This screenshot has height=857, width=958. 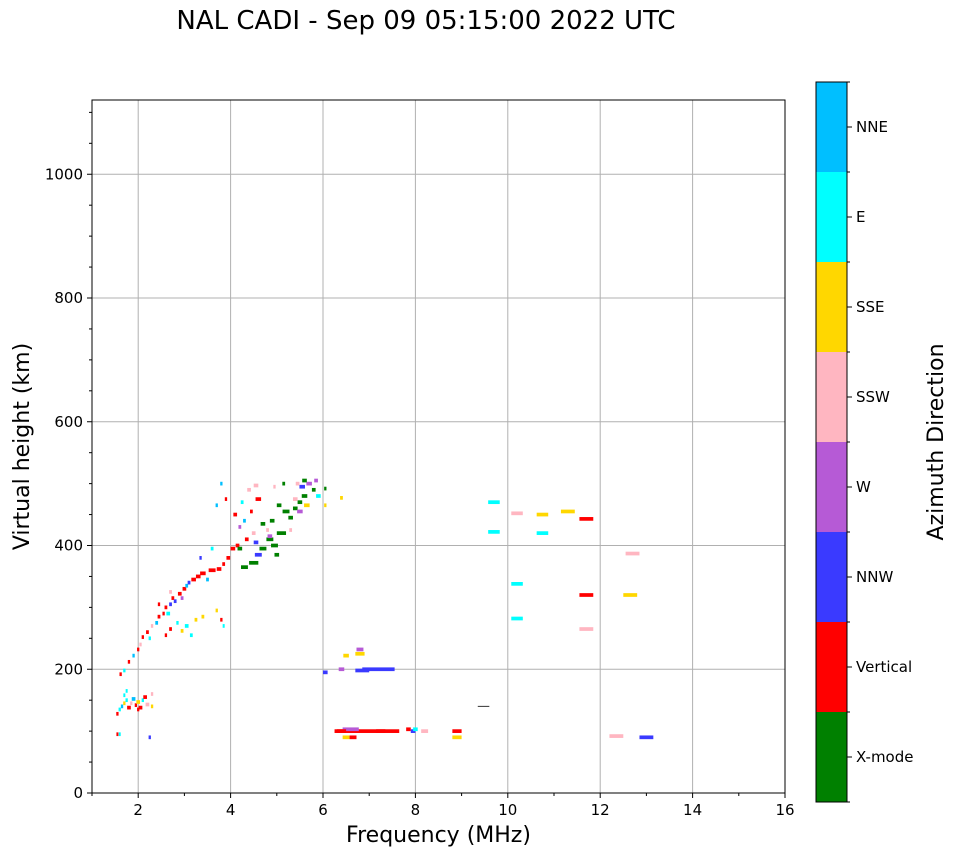 What do you see at coordinates (22, 446) in the screenshot?
I see `y-axis-label: Virtual height (km)` at bounding box center [22, 446].